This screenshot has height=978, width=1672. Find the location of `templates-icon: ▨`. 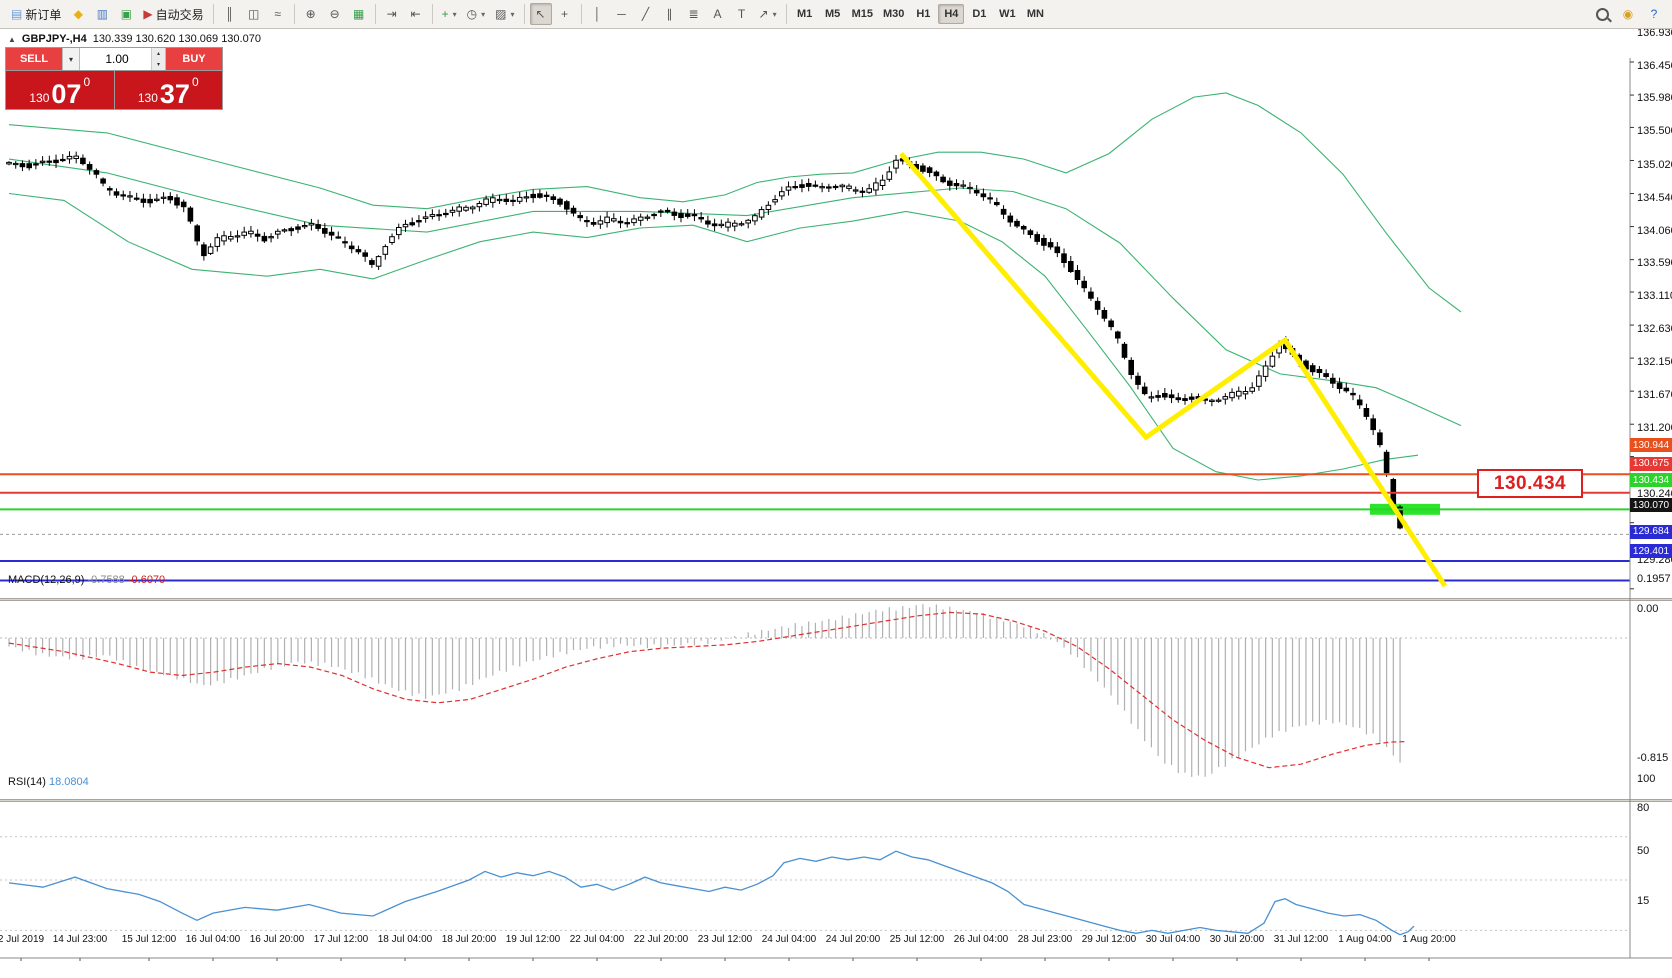

templates-icon: ▨ is located at coordinates (501, 14).